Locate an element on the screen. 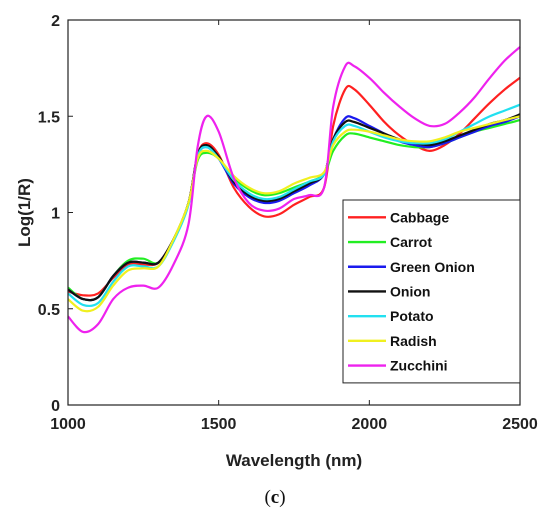 This screenshot has width=550, height=523. x-tick-label: 1500 is located at coordinates (219, 424).